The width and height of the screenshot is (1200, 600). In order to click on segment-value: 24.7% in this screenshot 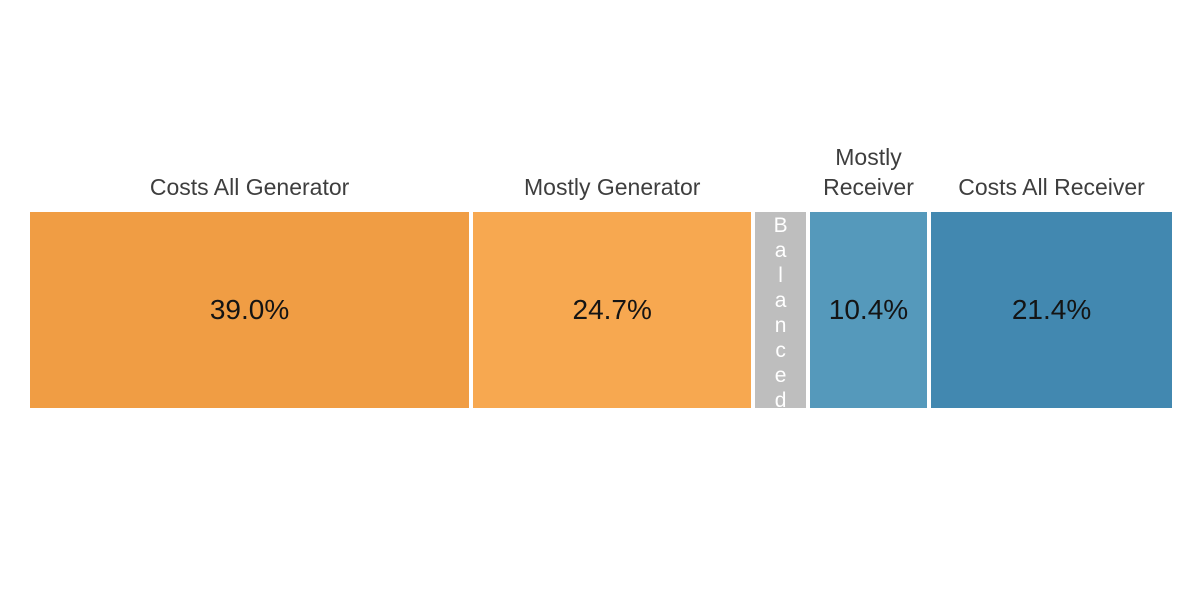, I will do `click(612, 309)`.